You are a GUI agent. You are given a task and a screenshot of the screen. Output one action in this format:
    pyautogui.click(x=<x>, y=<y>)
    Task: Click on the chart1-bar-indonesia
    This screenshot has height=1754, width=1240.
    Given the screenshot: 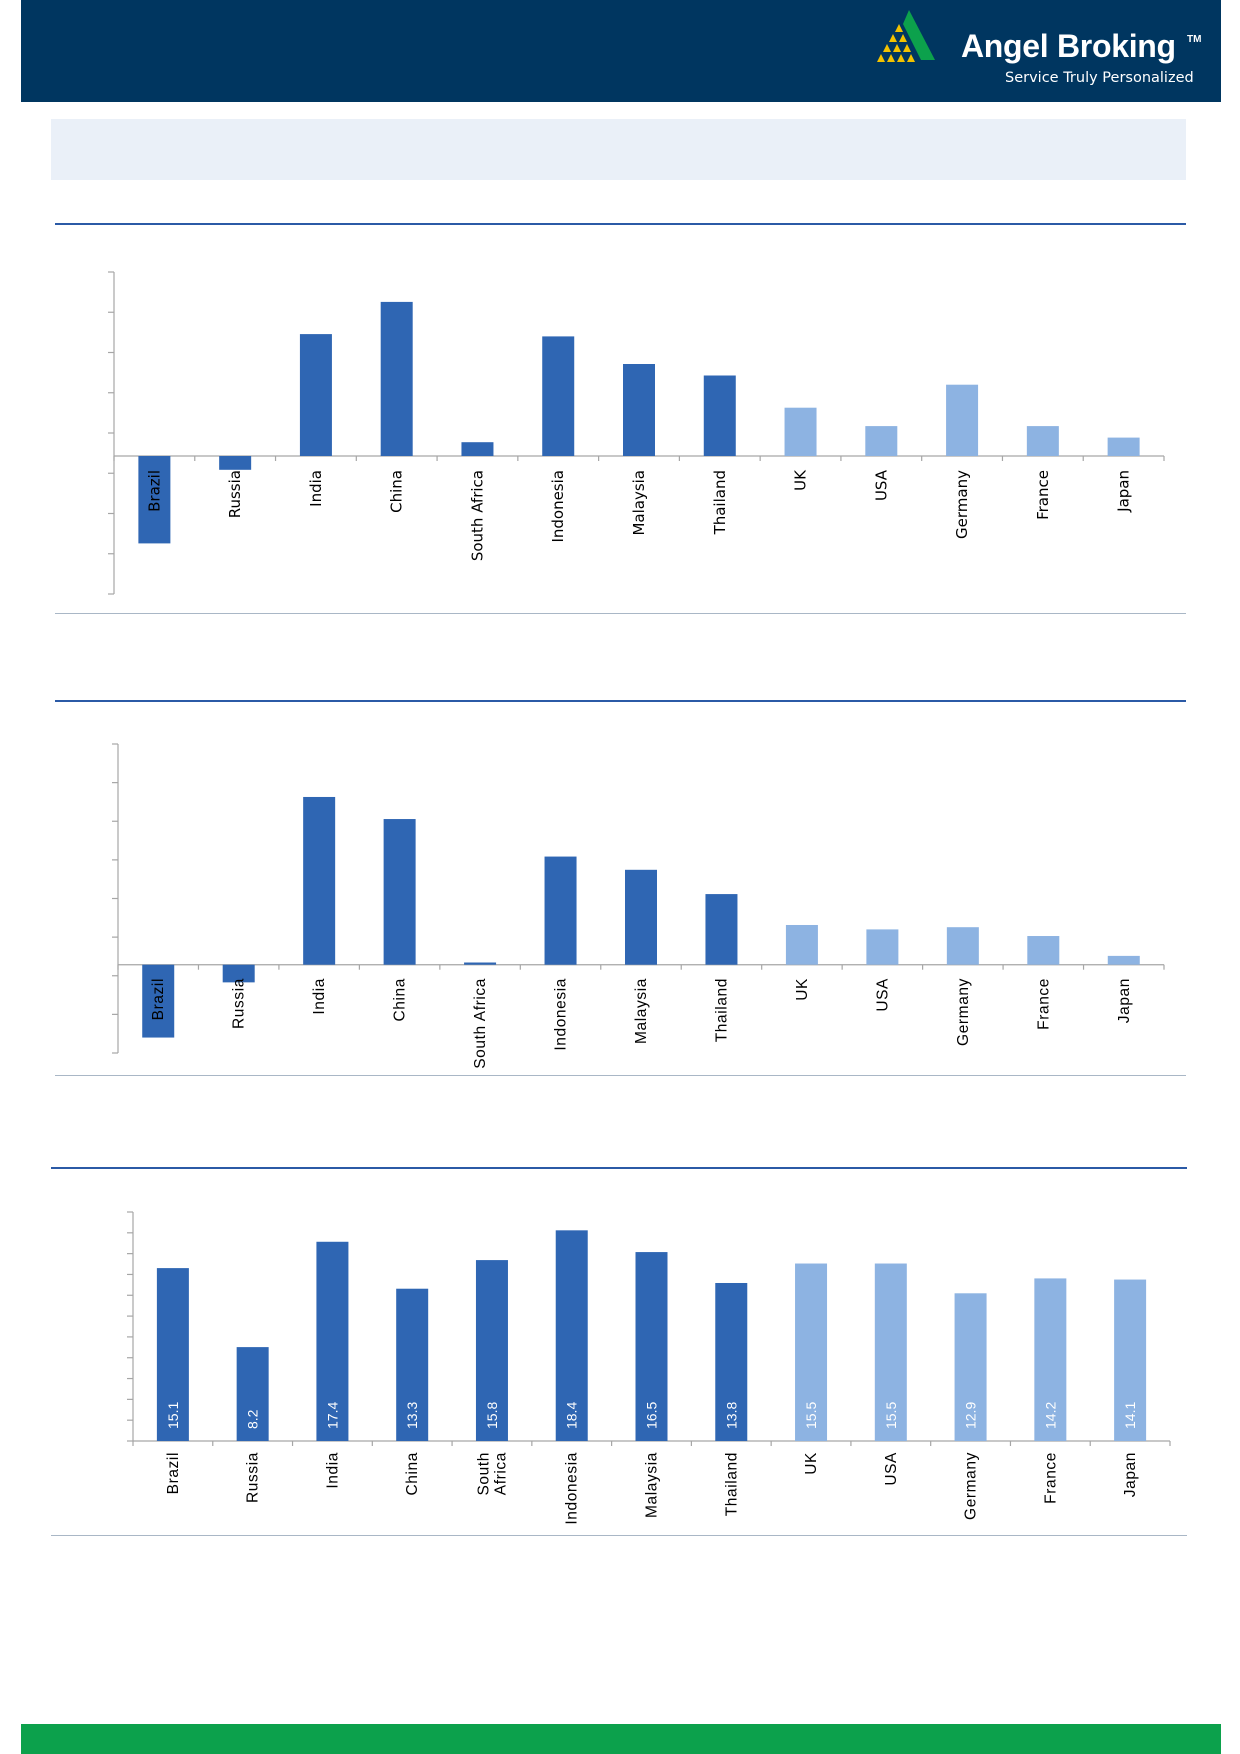 What is the action you would take?
    pyautogui.click(x=558, y=396)
    